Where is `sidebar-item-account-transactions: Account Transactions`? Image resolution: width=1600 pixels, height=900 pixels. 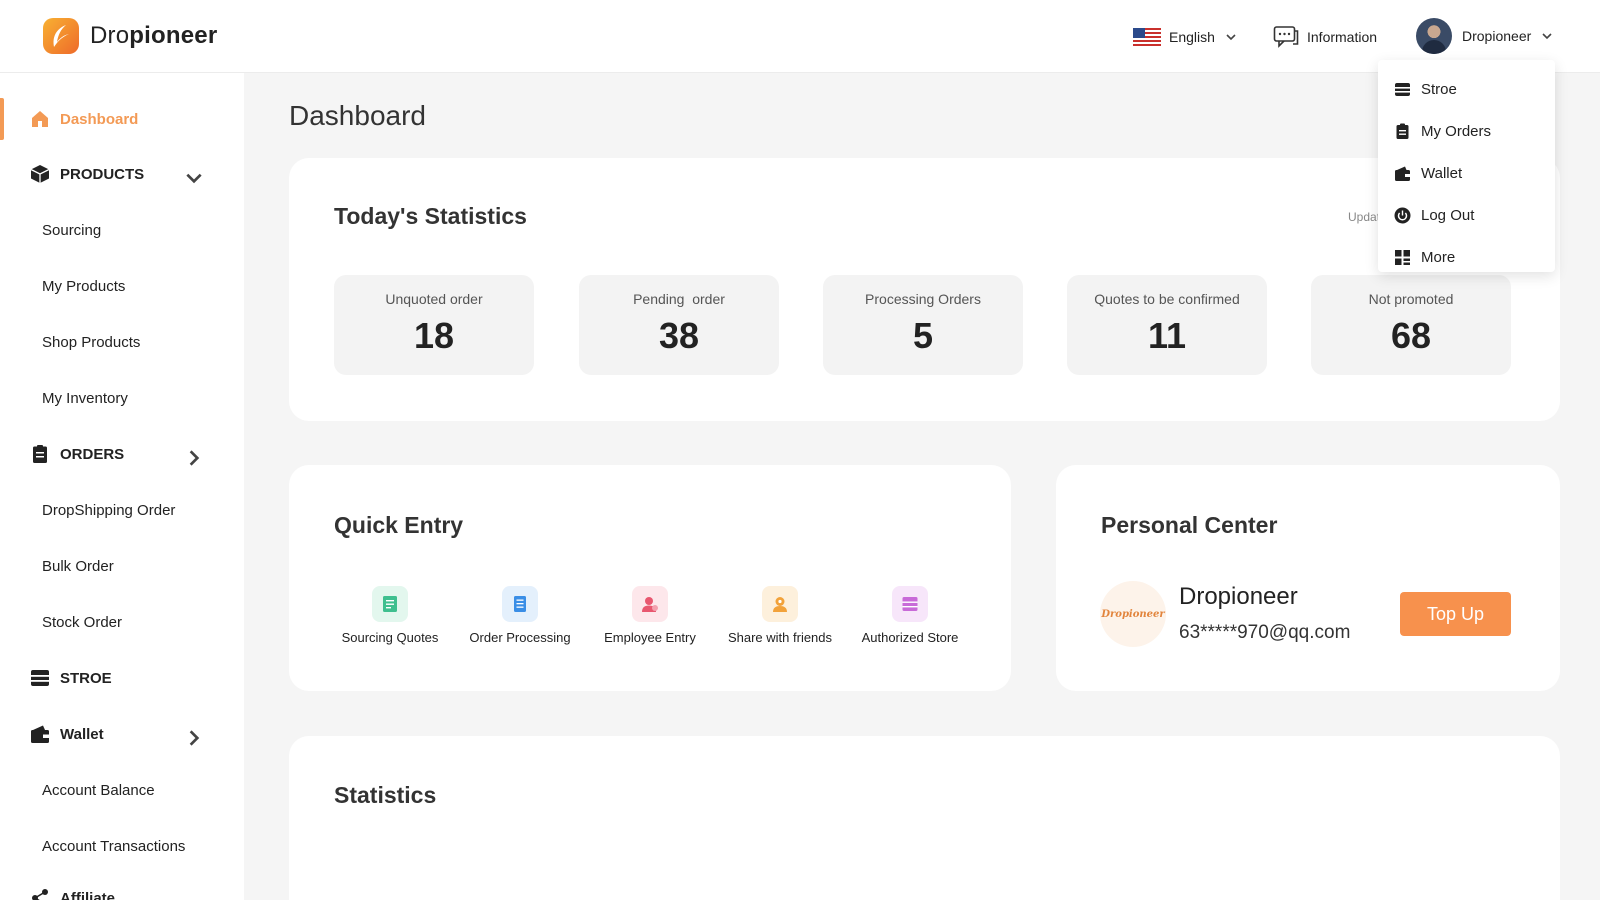 sidebar-item-account-transactions: Account Transactions is located at coordinates (114, 846).